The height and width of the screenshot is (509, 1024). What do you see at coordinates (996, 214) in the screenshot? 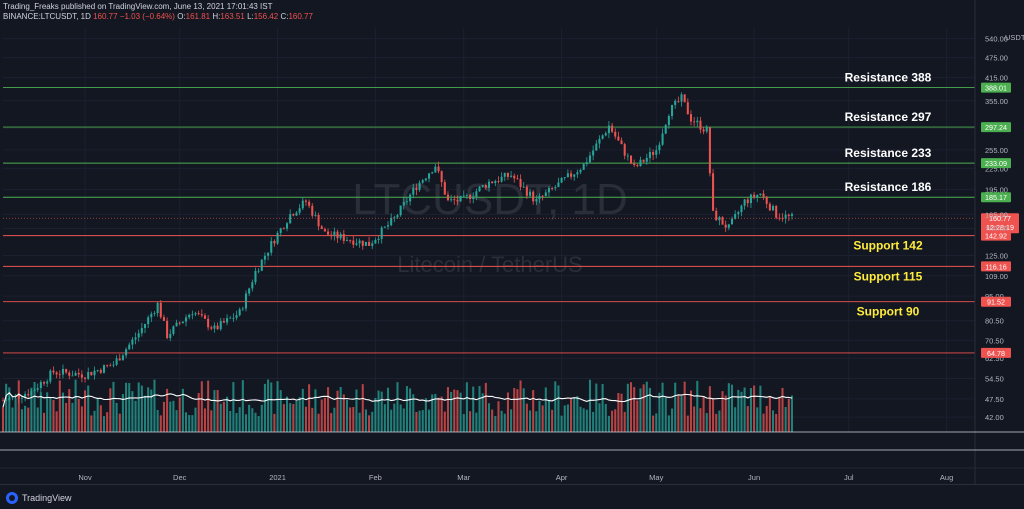
I see `y-tick-label: 165.00` at bounding box center [996, 214].